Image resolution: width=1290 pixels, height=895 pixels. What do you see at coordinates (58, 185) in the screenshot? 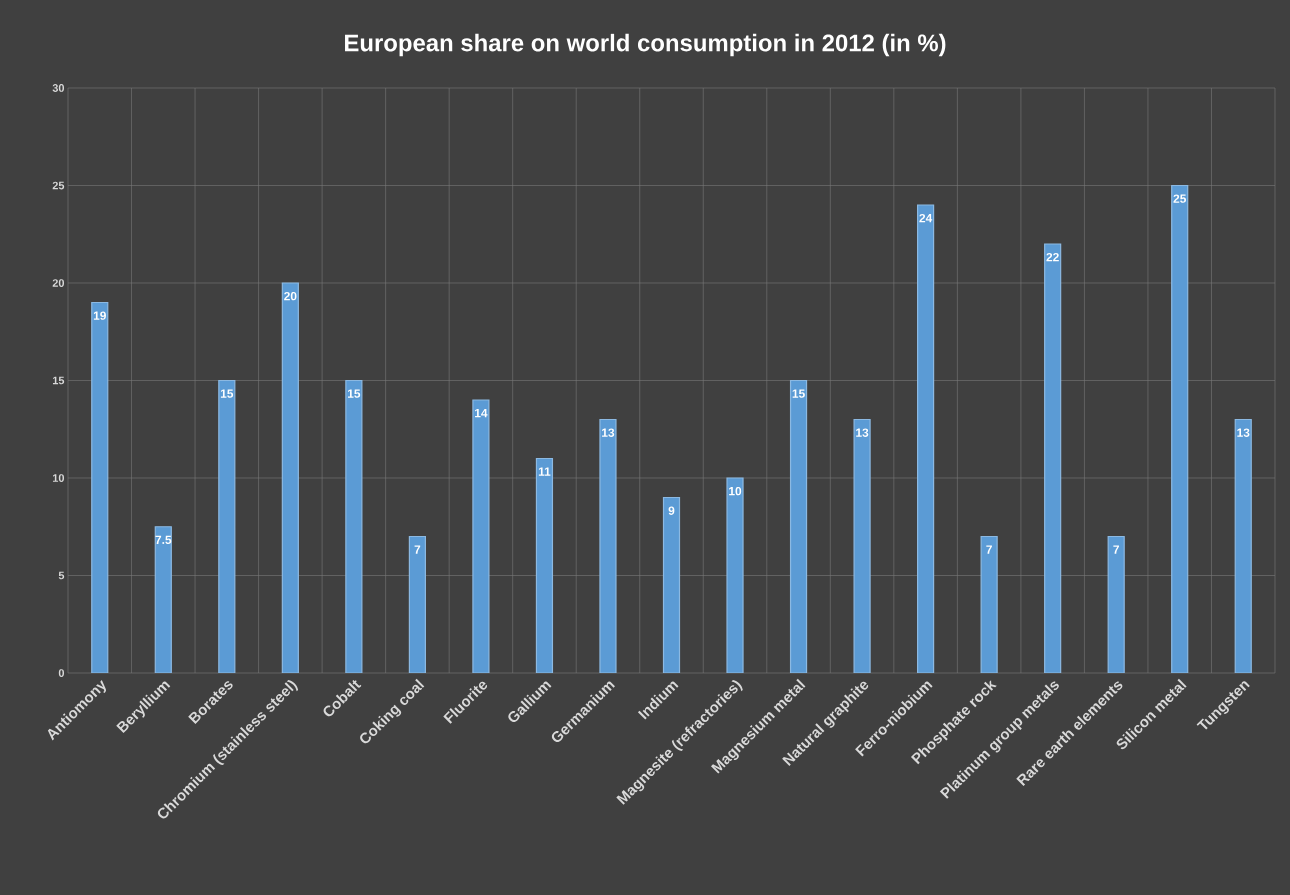
I see `y-tick-label: 25` at bounding box center [58, 185].